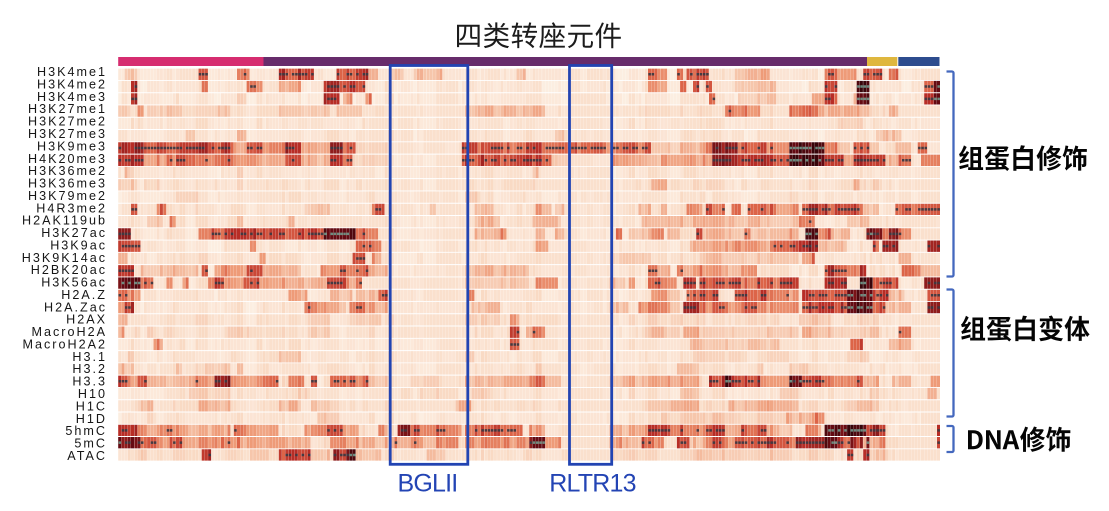 The image size is (1109, 511). I want to click on svg-text: H2AK119ub, so click(64, 221).